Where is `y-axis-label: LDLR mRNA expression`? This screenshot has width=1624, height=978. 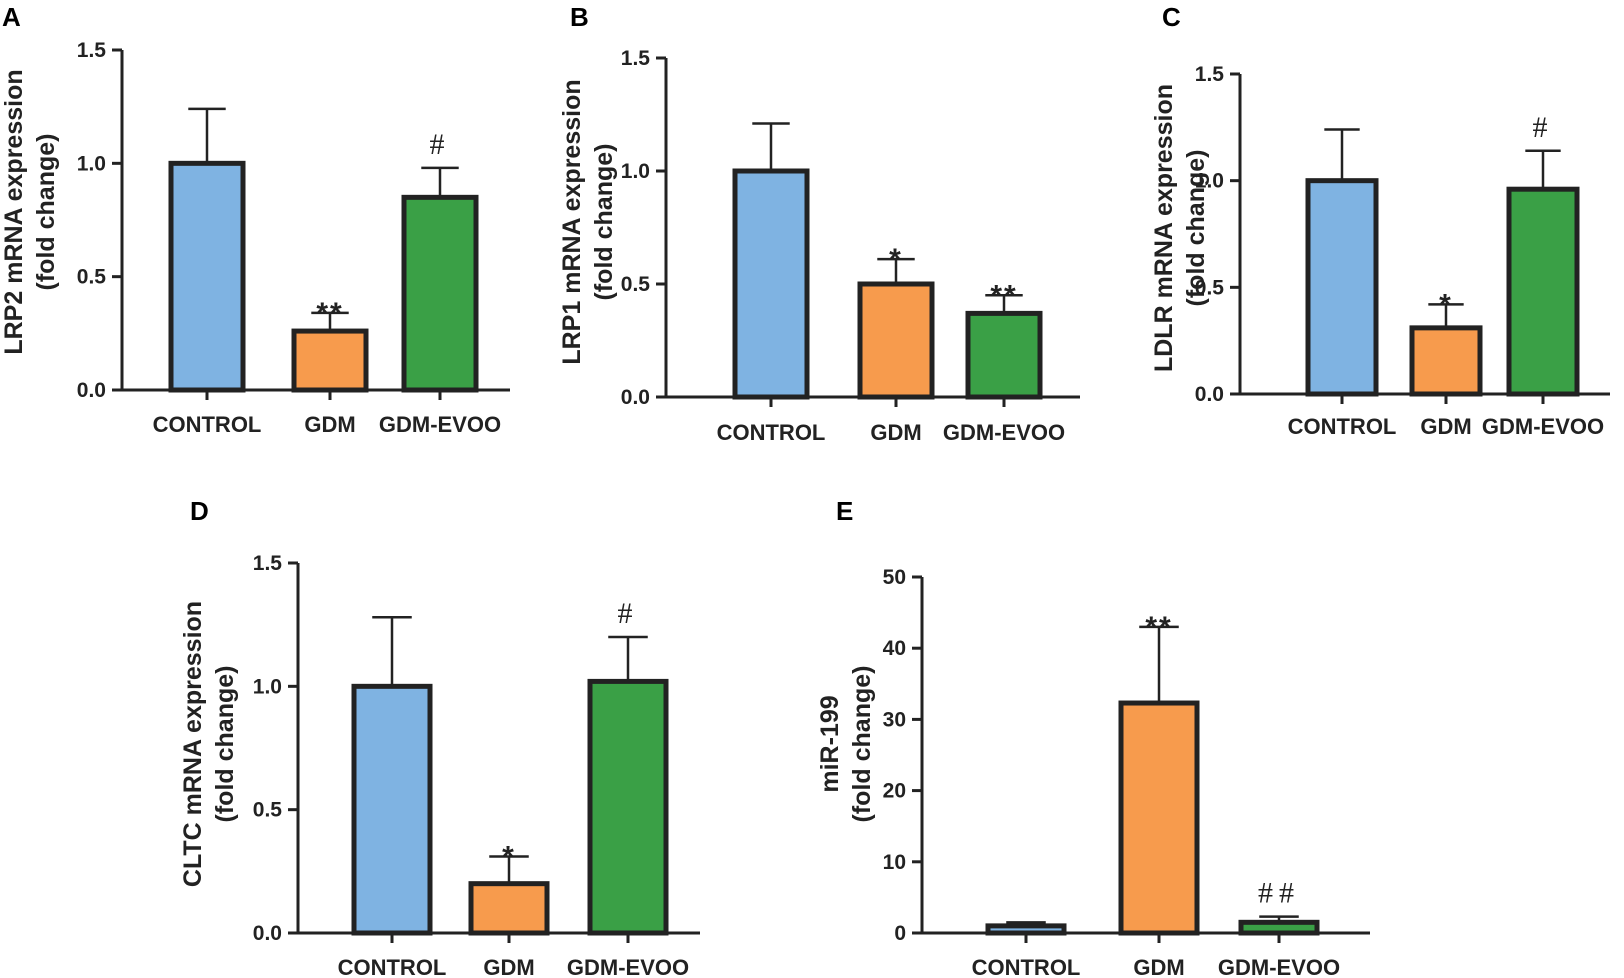
y-axis-label: LDLR mRNA expression is located at coordinates (1164, 228).